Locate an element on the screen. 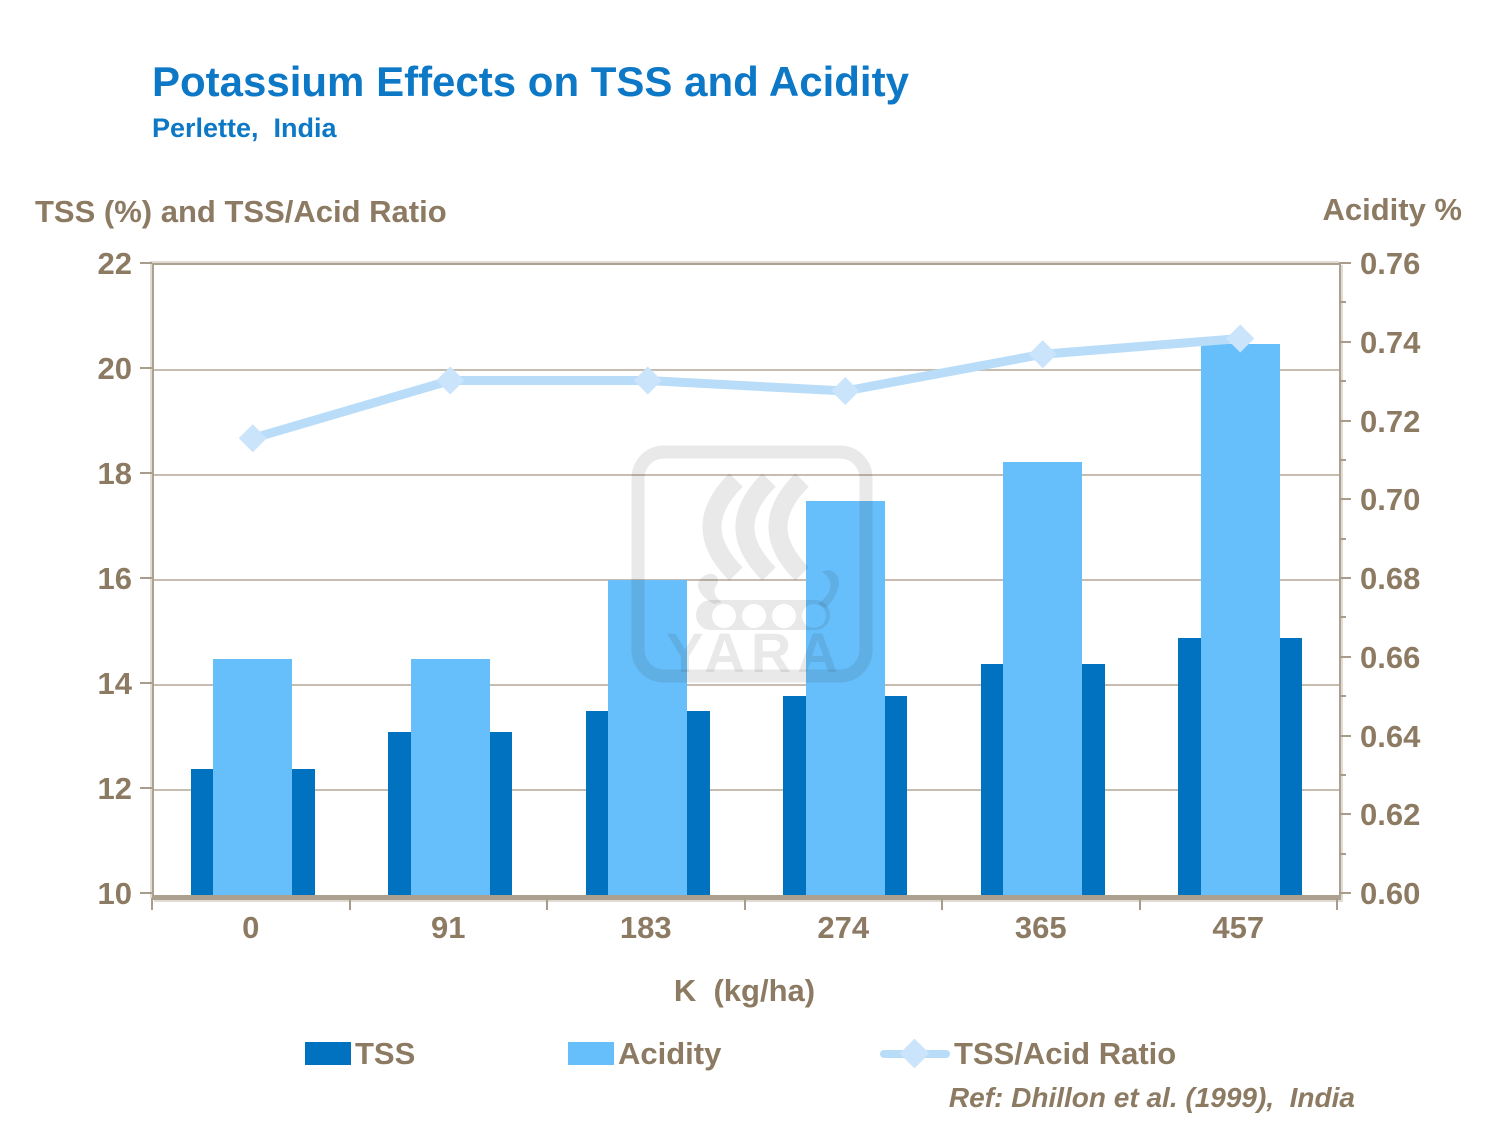 The image size is (1503, 1129). right-tick-0.64: 0.64 is located at coordinates (1390, 736).